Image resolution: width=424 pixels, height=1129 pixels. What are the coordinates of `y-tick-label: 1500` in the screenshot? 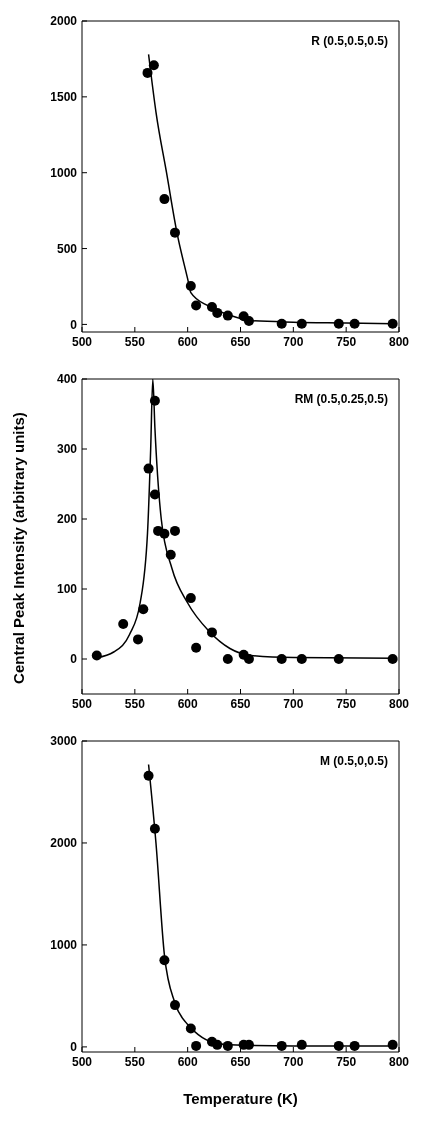 It's located at (64, 97).